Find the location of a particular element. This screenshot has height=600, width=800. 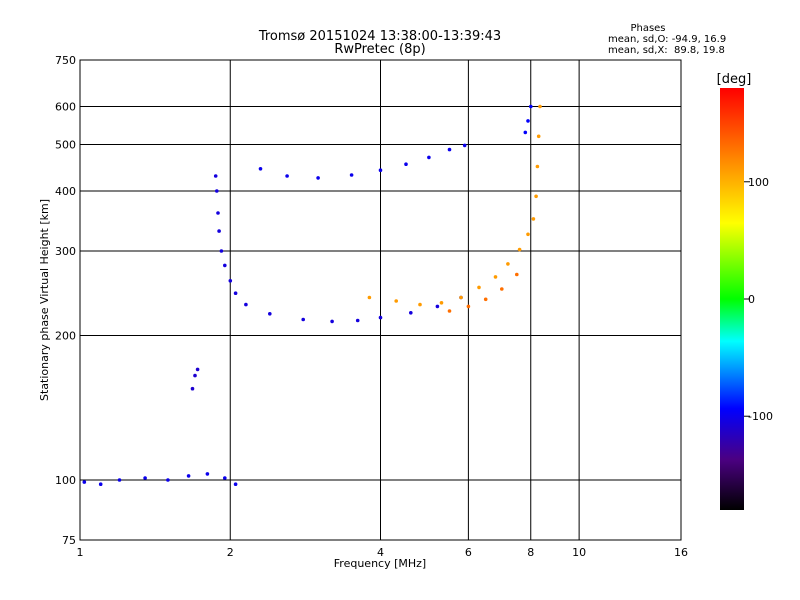

y-tick-label: 100 is located at coordinates (65, 480).